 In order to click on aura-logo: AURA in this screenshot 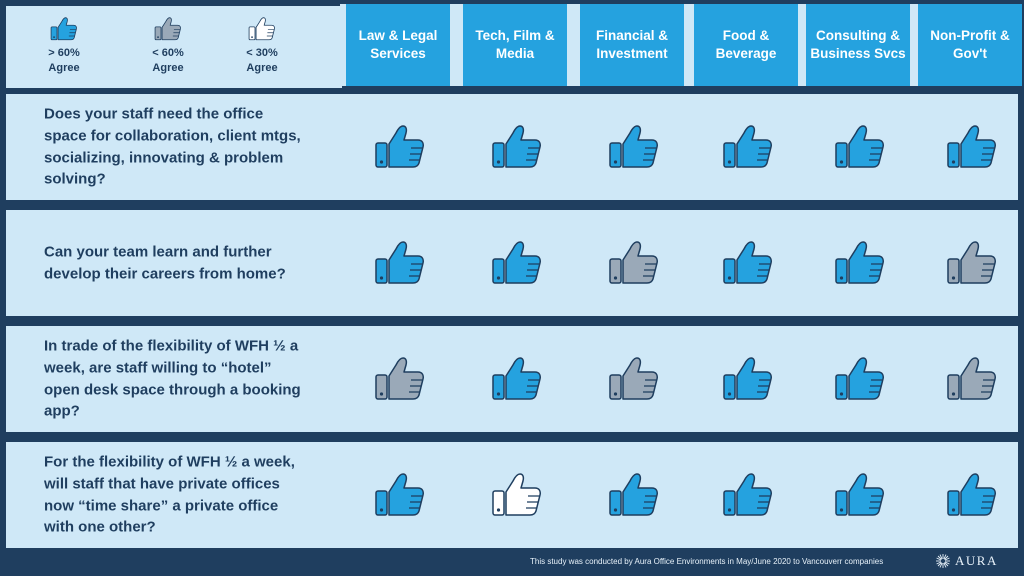, I will do `click(966, 561)`.